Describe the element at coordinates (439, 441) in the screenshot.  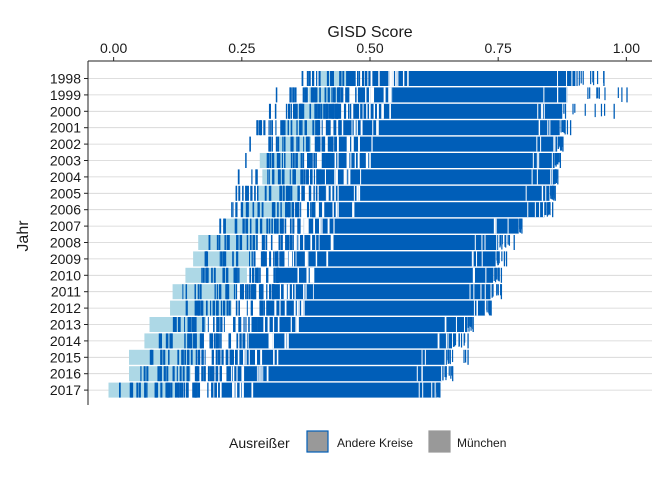
I see `legend-swatch` at that location.